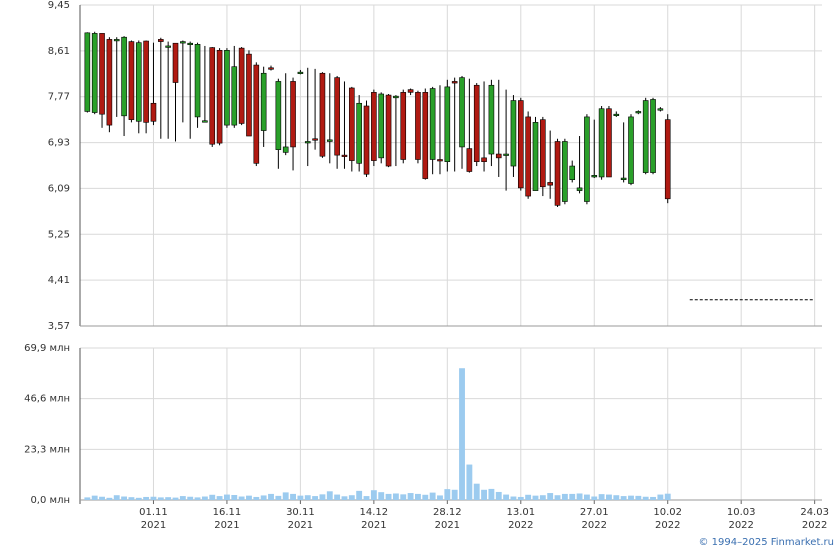 This screenshot has height=550, width=840. Describe the element at coordinates (59, 97) in the screenshot. I see `y-tick-label: 7,77` at that location.